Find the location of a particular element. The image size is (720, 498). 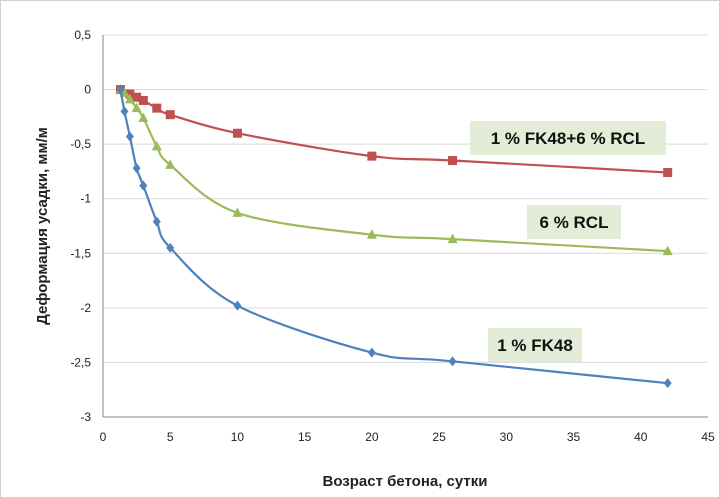

y-tick-label: -2 is located at coordinates (85, 308).